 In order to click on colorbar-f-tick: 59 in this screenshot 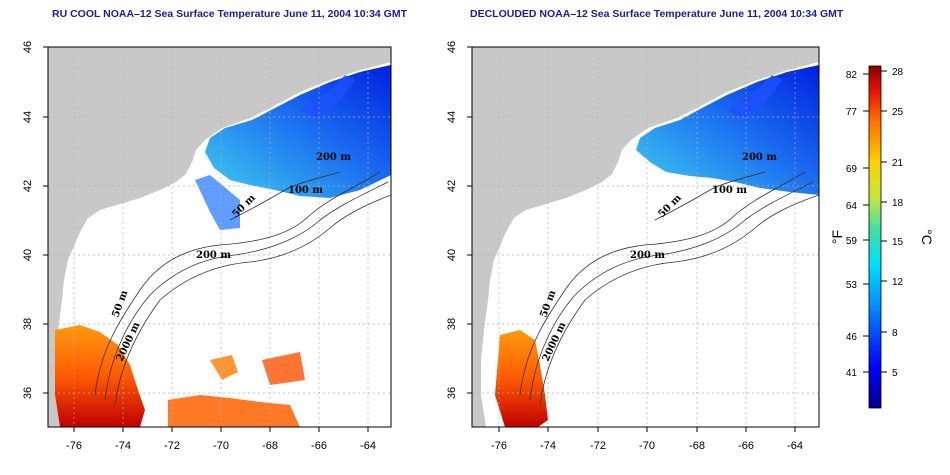, I will do `click(852, 241)`.